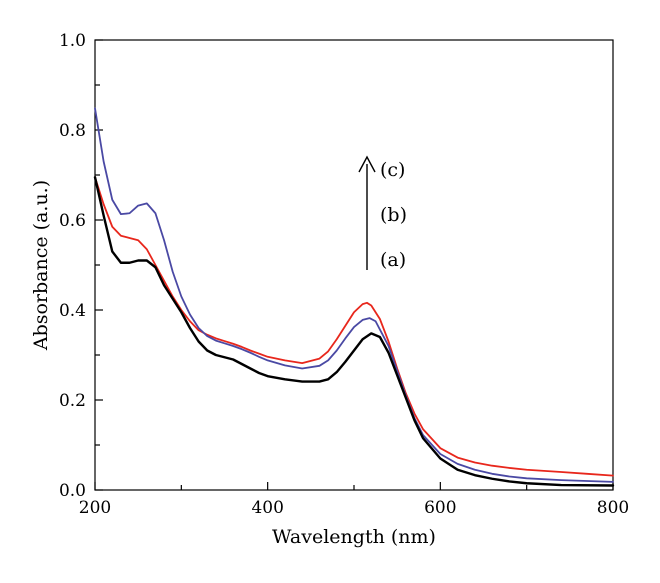 This screenshot has width=660, height=583. Describe the element at coordinates (267, 508) in the screenshot. I see `x-tick-label: 400` at that location.